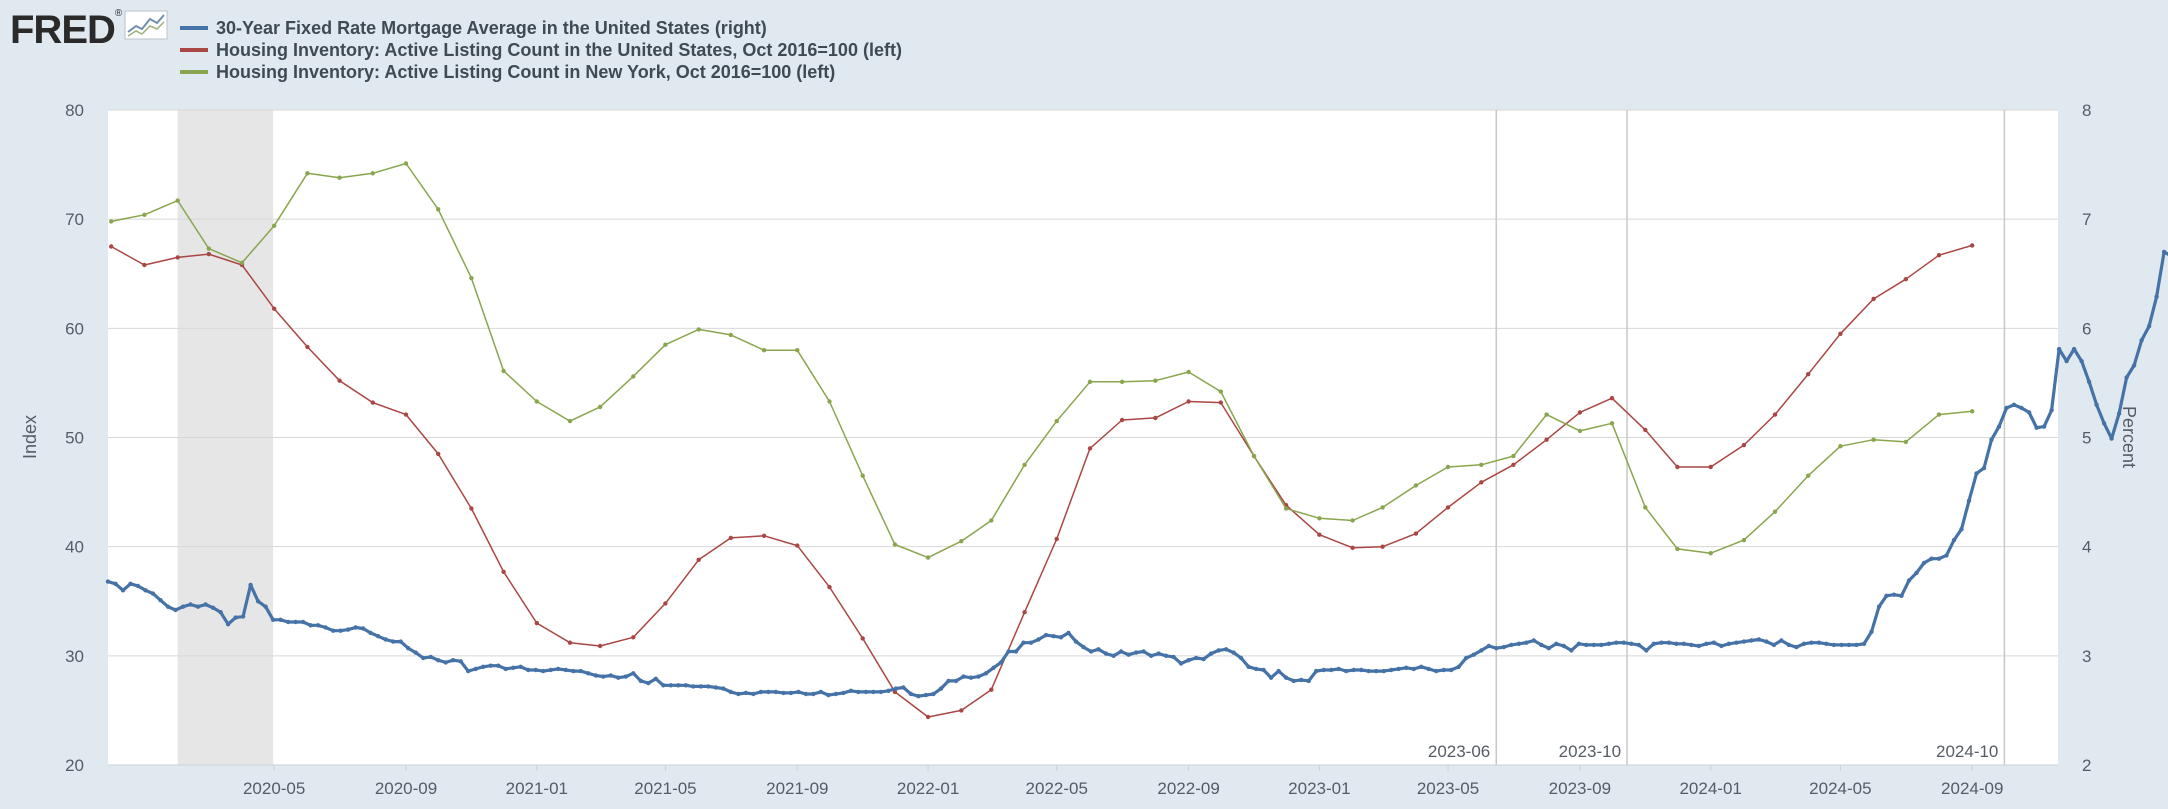 This screenshot has width=2168, height=809. Describe the element at coordinates (1580, 788) in the screenshot. I see `x-tick-label: 2023-09` at that location.